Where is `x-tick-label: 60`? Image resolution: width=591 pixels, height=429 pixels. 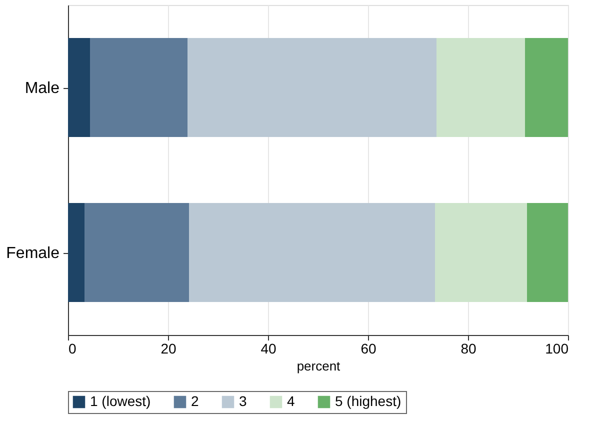 x-tick-label: 60 is located at coordinates (368, 348).